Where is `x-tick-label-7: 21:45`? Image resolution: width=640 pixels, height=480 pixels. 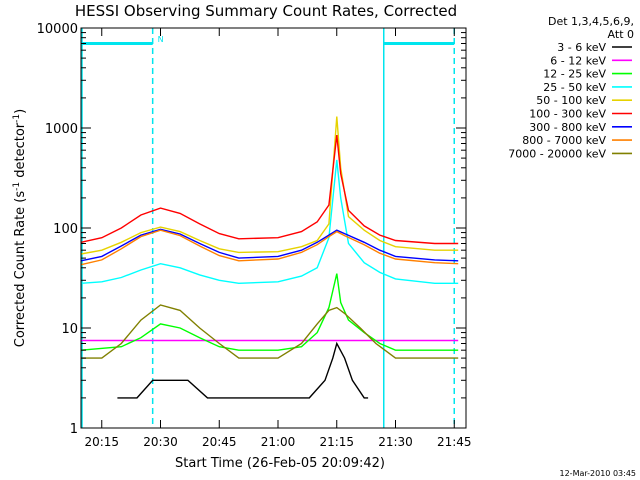
x-tick-label-7: 21:45 is located at coordinates (454, 442).